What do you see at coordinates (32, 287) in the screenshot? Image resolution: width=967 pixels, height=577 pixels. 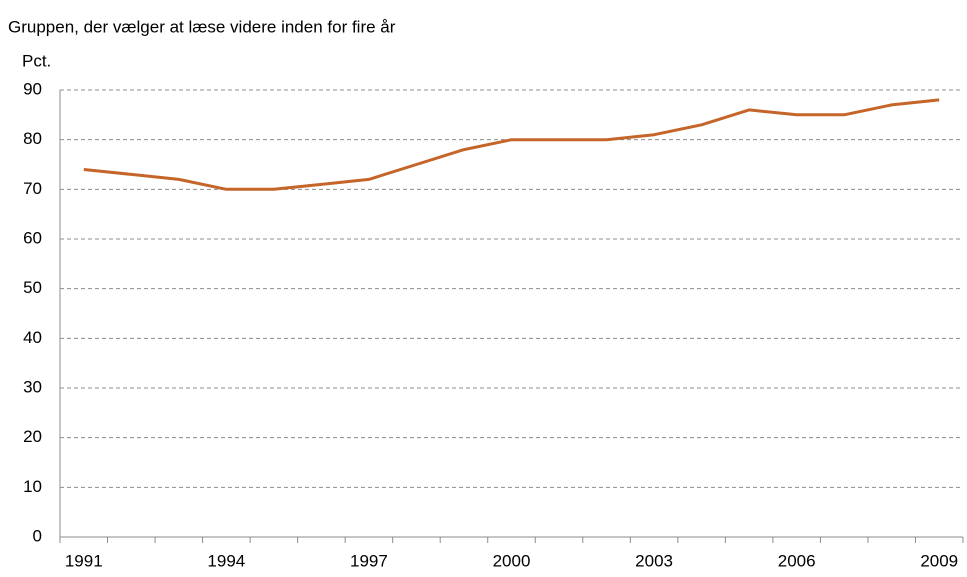 I see `y-tick-label: 50` at bounding box center [32, 287].